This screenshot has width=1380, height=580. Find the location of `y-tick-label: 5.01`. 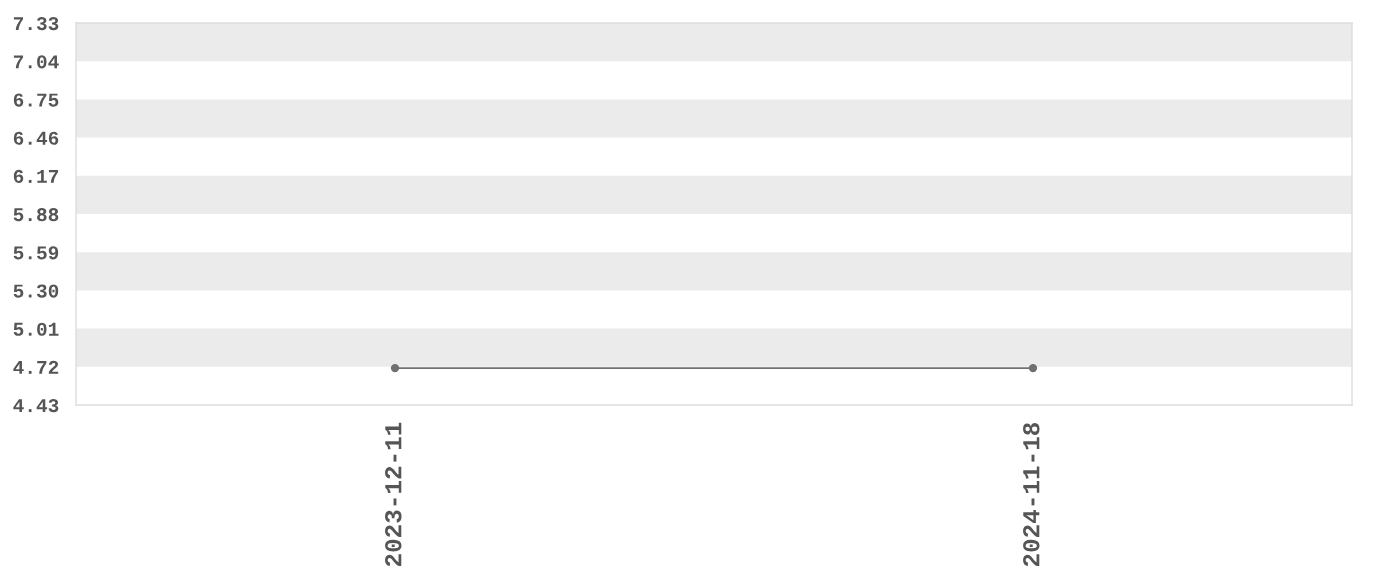

y-tick-label: 5.01 is located at coordinates (36, 329).